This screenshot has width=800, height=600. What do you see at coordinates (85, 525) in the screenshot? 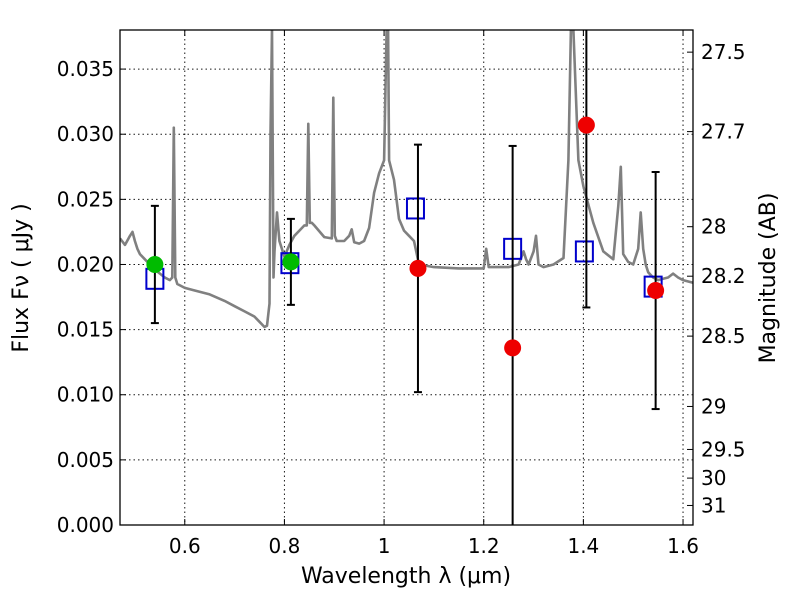
I see `y-tick-label: 0.000` at bounding box center [85, 525].